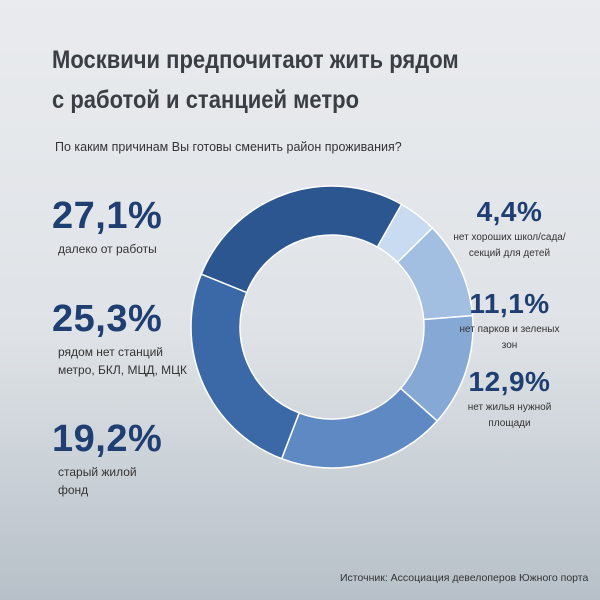 Image resolution: width=600 pixels, height=600 pixels. What do you see at coordinates (509, 321) in the screenshot?
I see `legend-item: 11,1% нет парков и зеленых зон` at bounding box center [509, 321].